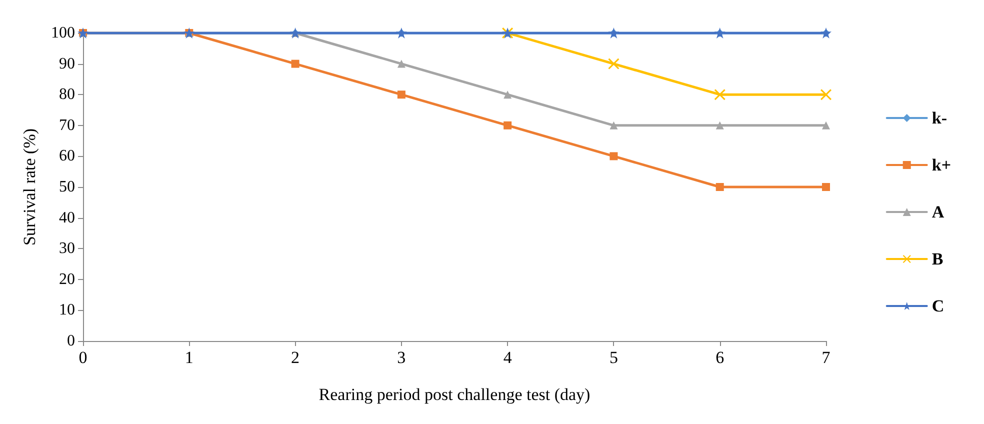  I want to click on legend-label: C, so click(938, 306).